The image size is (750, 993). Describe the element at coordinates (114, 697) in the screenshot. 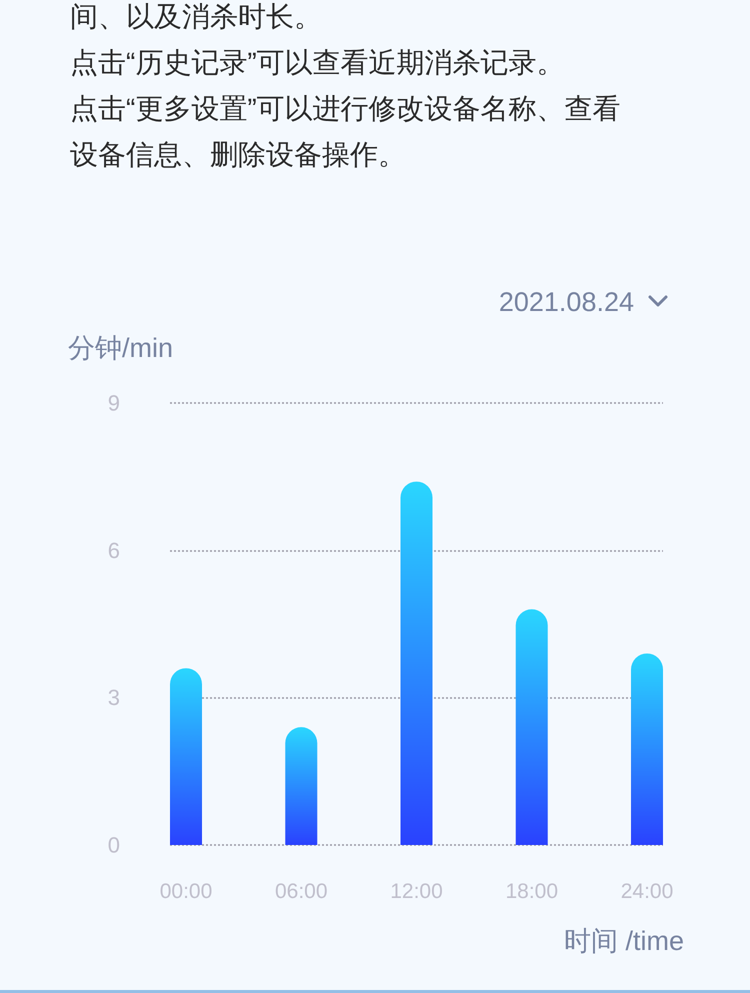

I see `y-tick-label: 3` at that location.